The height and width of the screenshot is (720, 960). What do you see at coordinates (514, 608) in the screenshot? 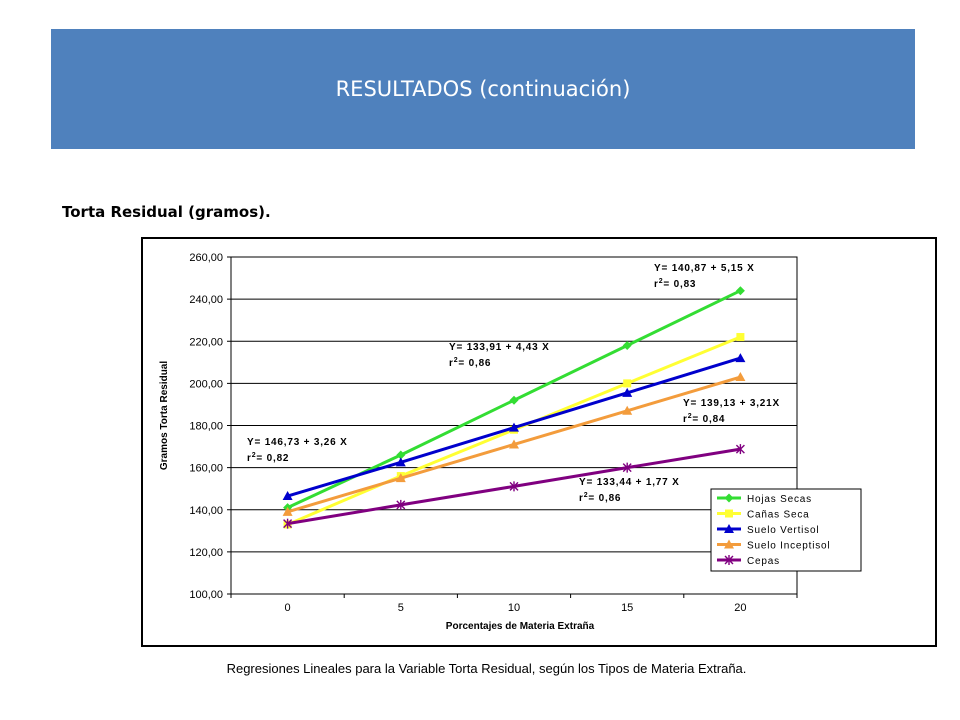
I see `x-tick-label: 10` at bounding box center [514, 608].